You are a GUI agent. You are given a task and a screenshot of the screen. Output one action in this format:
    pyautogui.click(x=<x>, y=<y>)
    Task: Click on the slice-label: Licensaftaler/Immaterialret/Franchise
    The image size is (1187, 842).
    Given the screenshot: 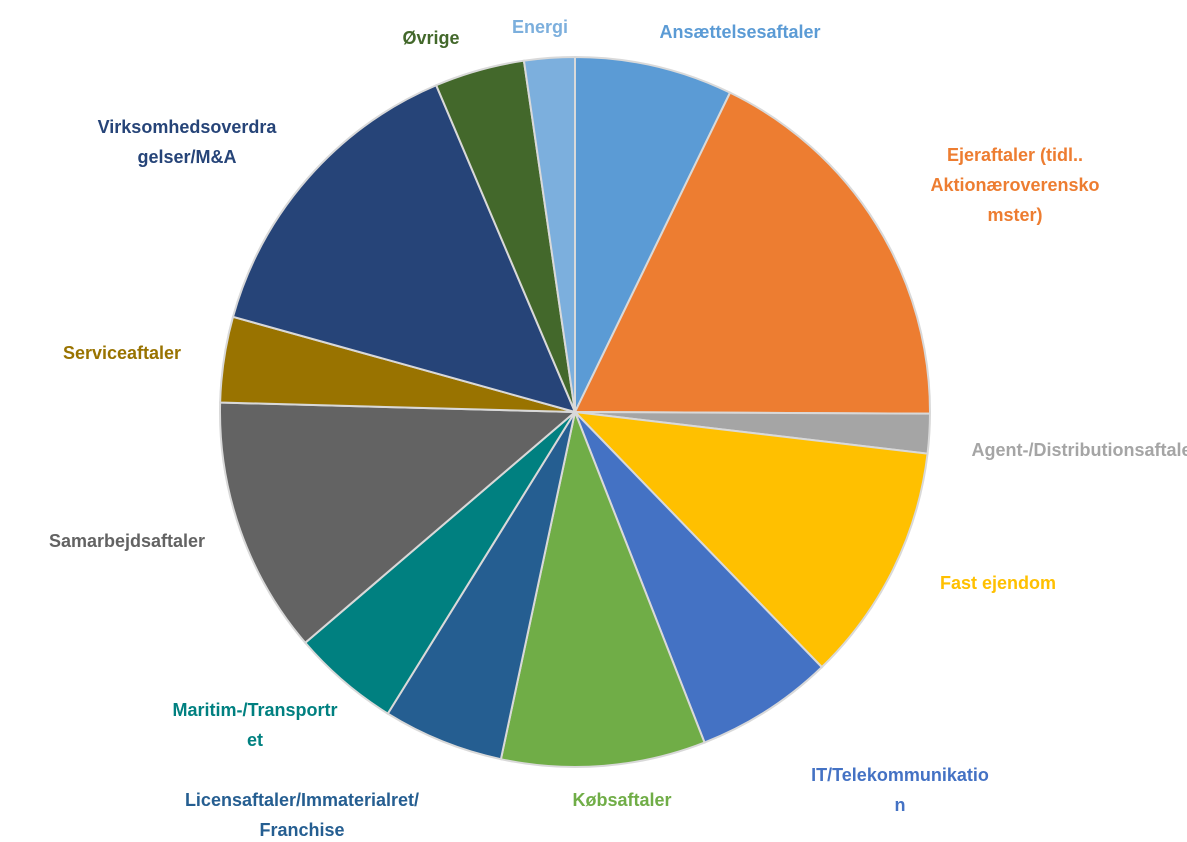 What is the action you would take?
    pyautogui.click(x=302, y=815)
    